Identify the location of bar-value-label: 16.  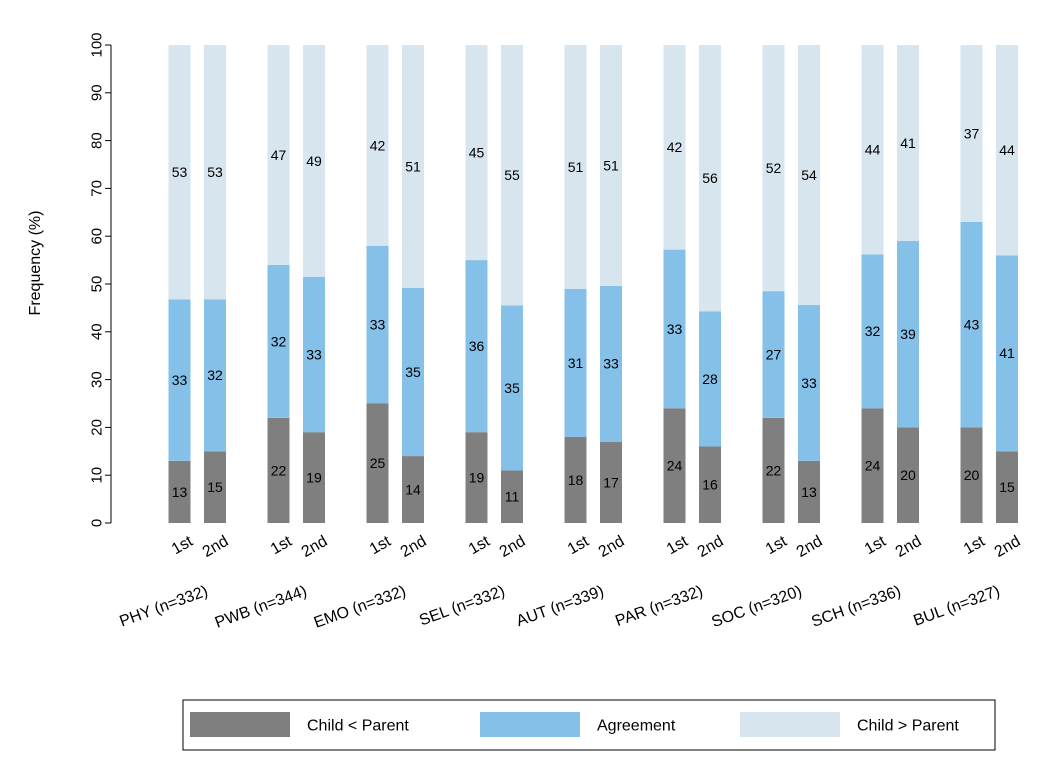
(710, 485).